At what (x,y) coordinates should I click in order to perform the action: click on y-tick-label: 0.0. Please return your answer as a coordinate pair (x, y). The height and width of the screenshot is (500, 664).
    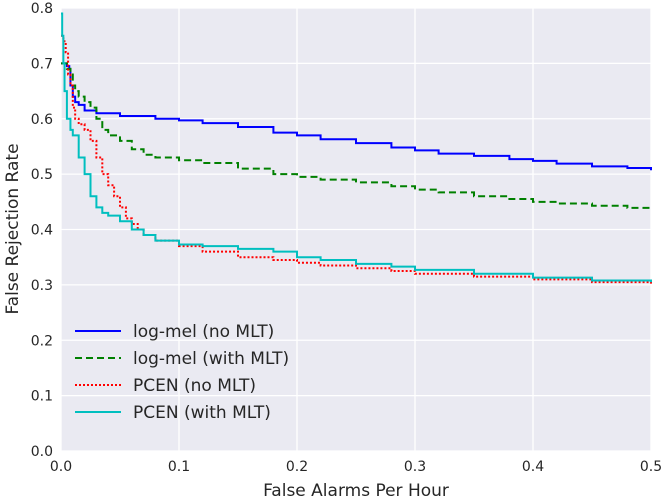
    Looking at the image, I should click on (42, 452).